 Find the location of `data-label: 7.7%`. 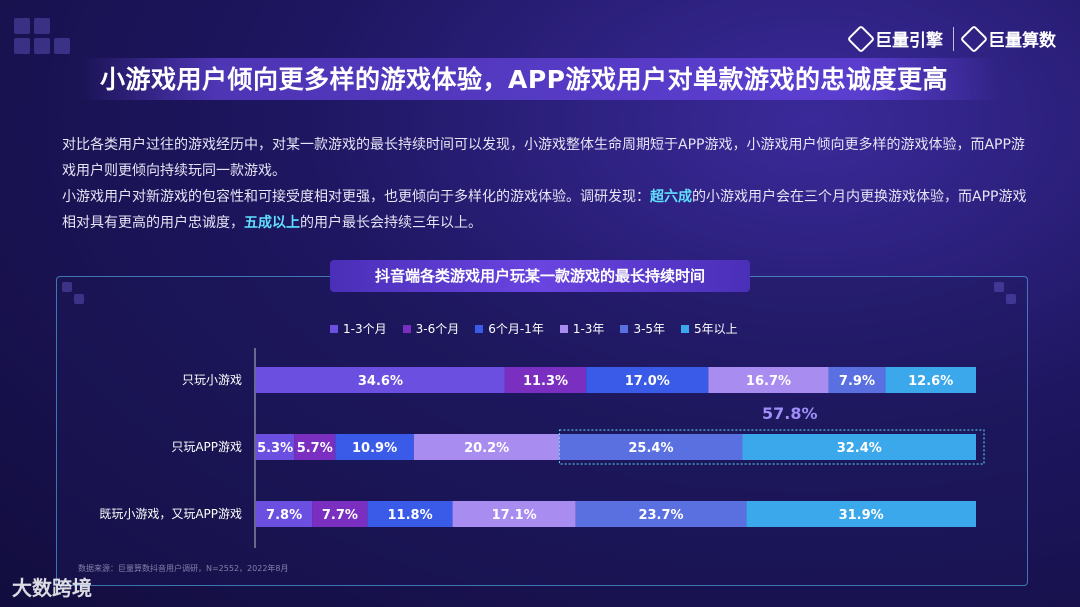

data-label: 7.7% is located at coordinates (340, 515).